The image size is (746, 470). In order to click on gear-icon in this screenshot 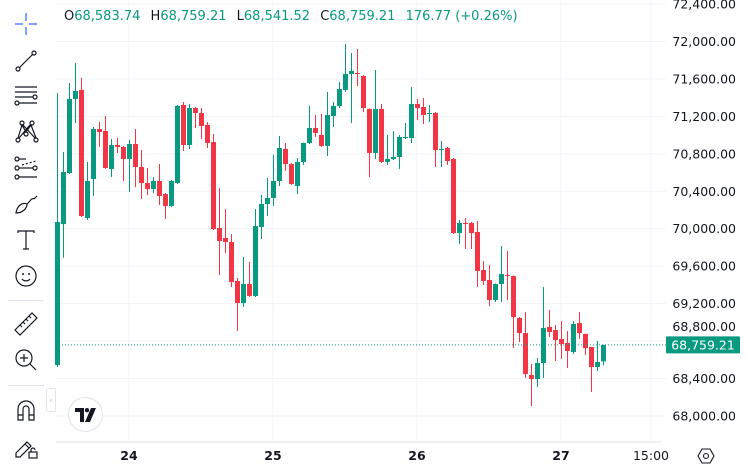, I will do `click(706, 456)`.